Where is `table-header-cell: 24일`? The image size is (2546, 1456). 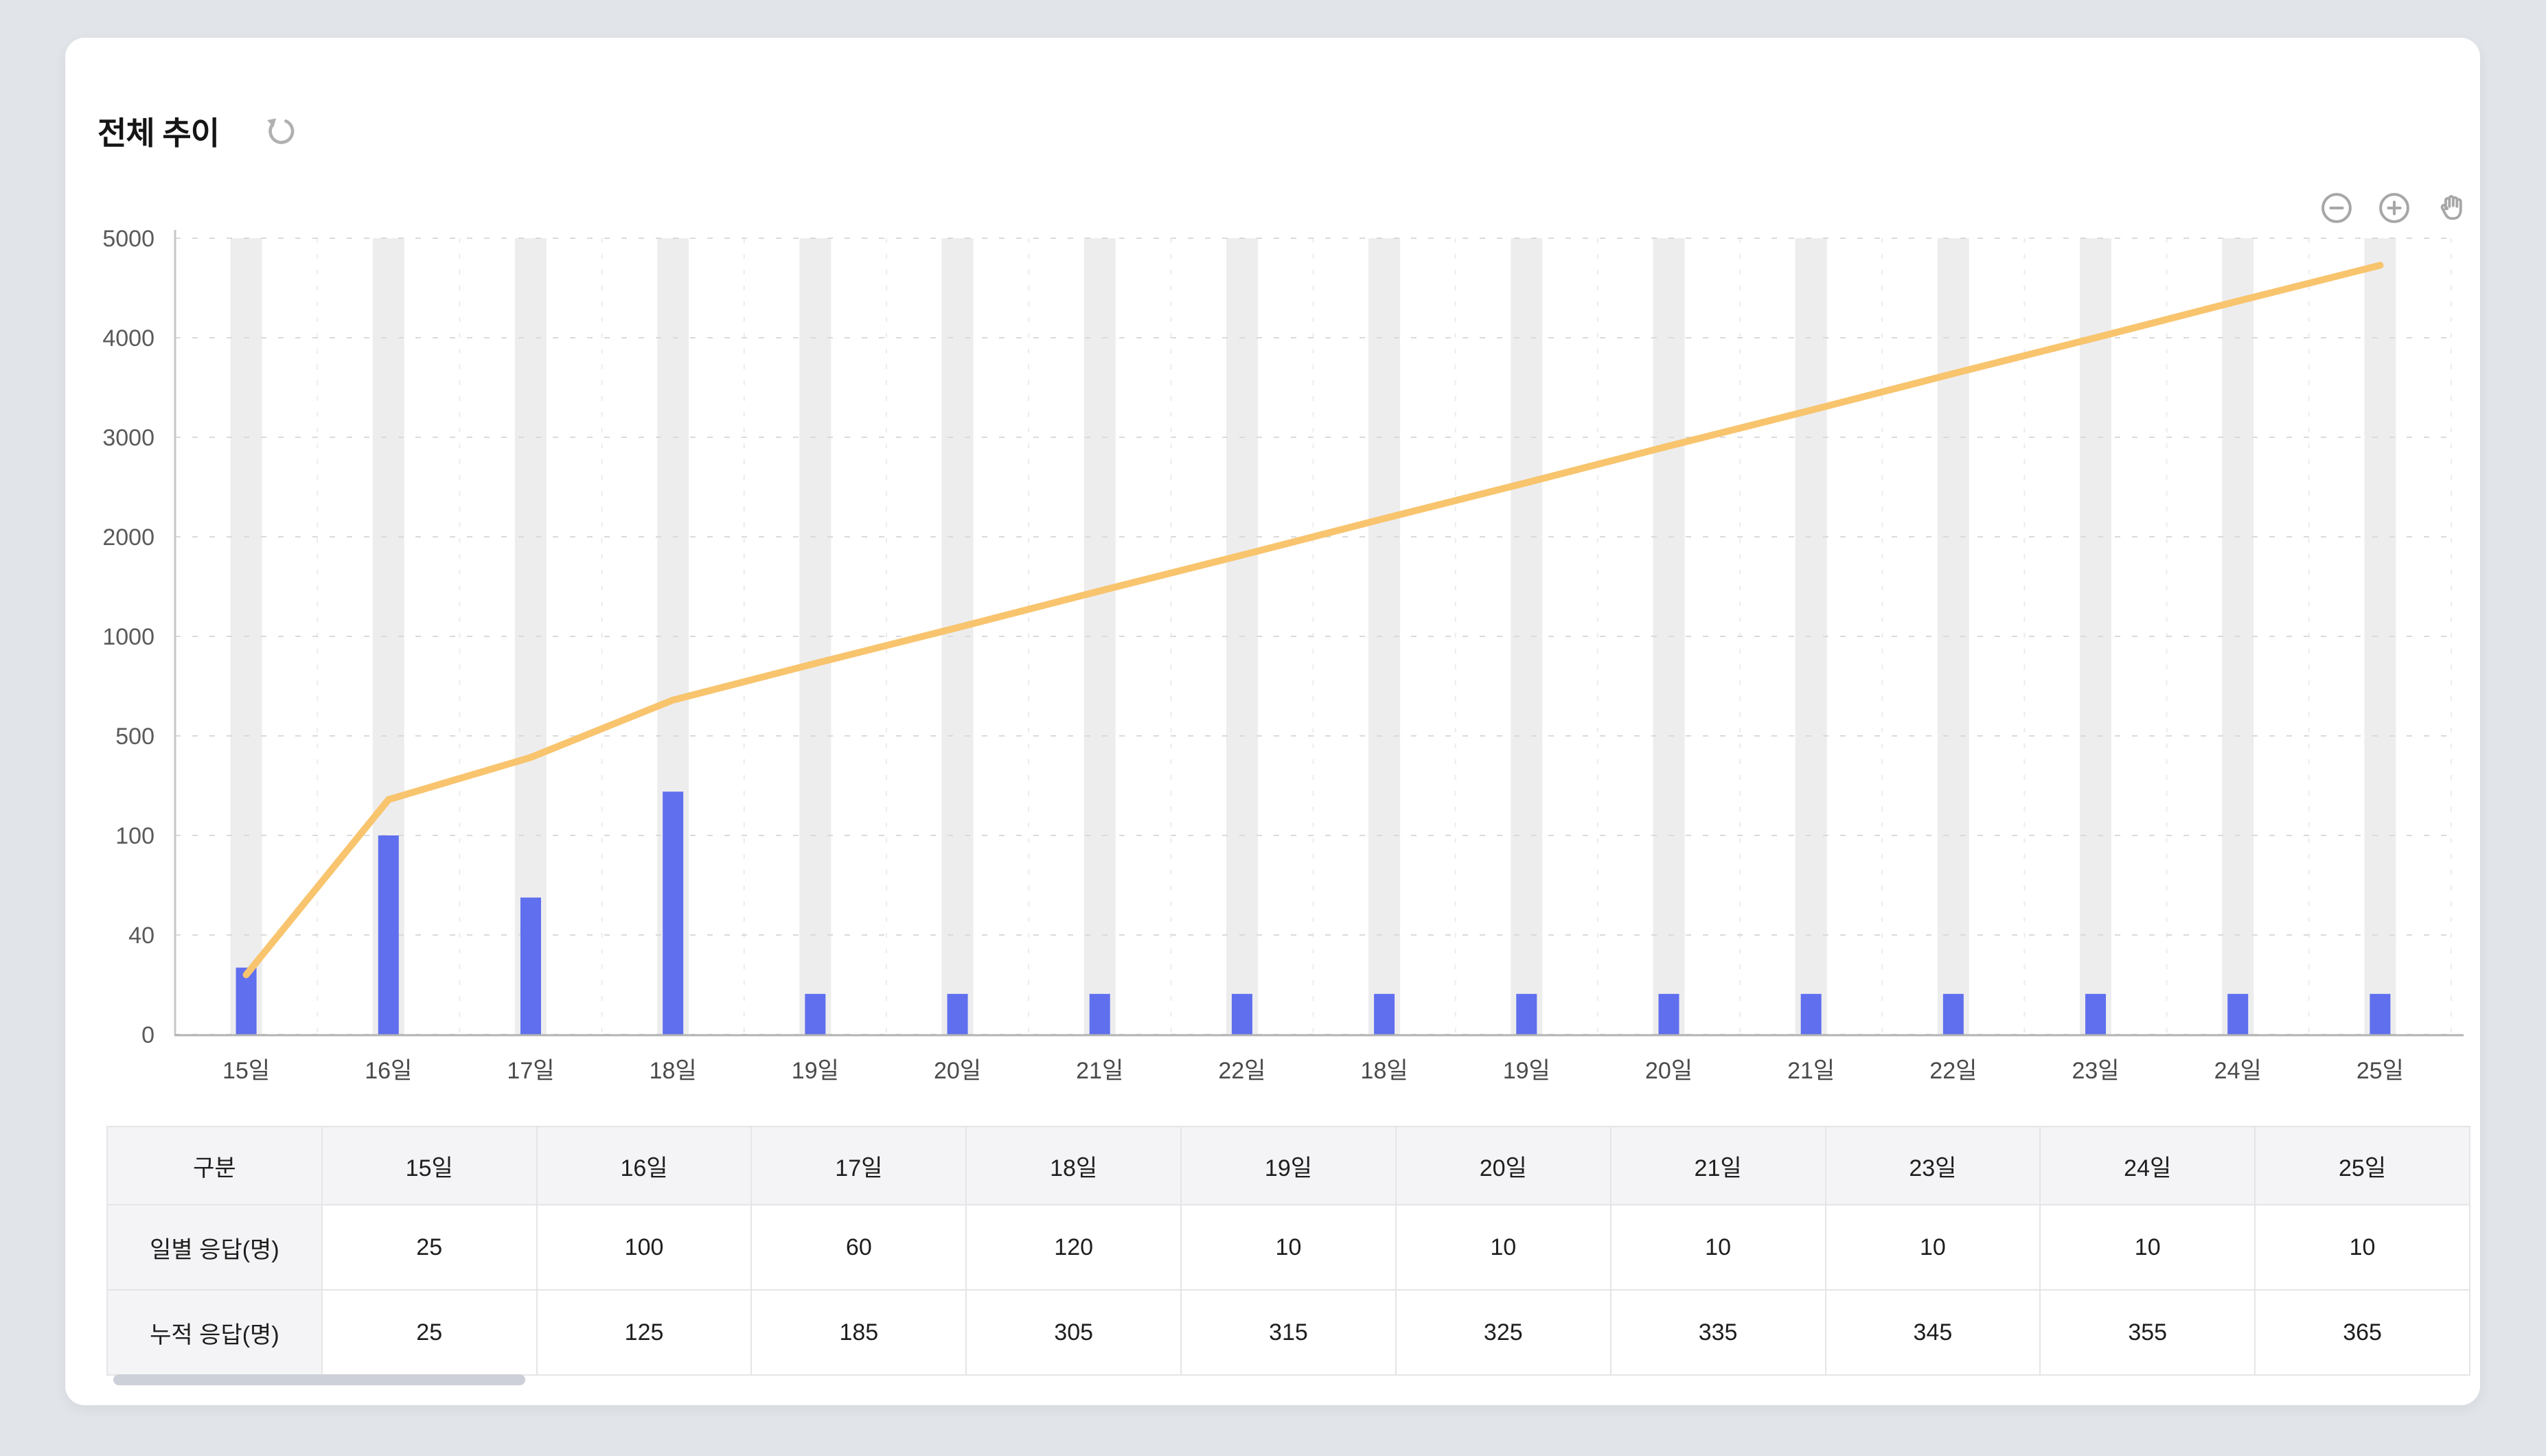 table-header-cell: 24일 is located at coordinates (2147, 1165).